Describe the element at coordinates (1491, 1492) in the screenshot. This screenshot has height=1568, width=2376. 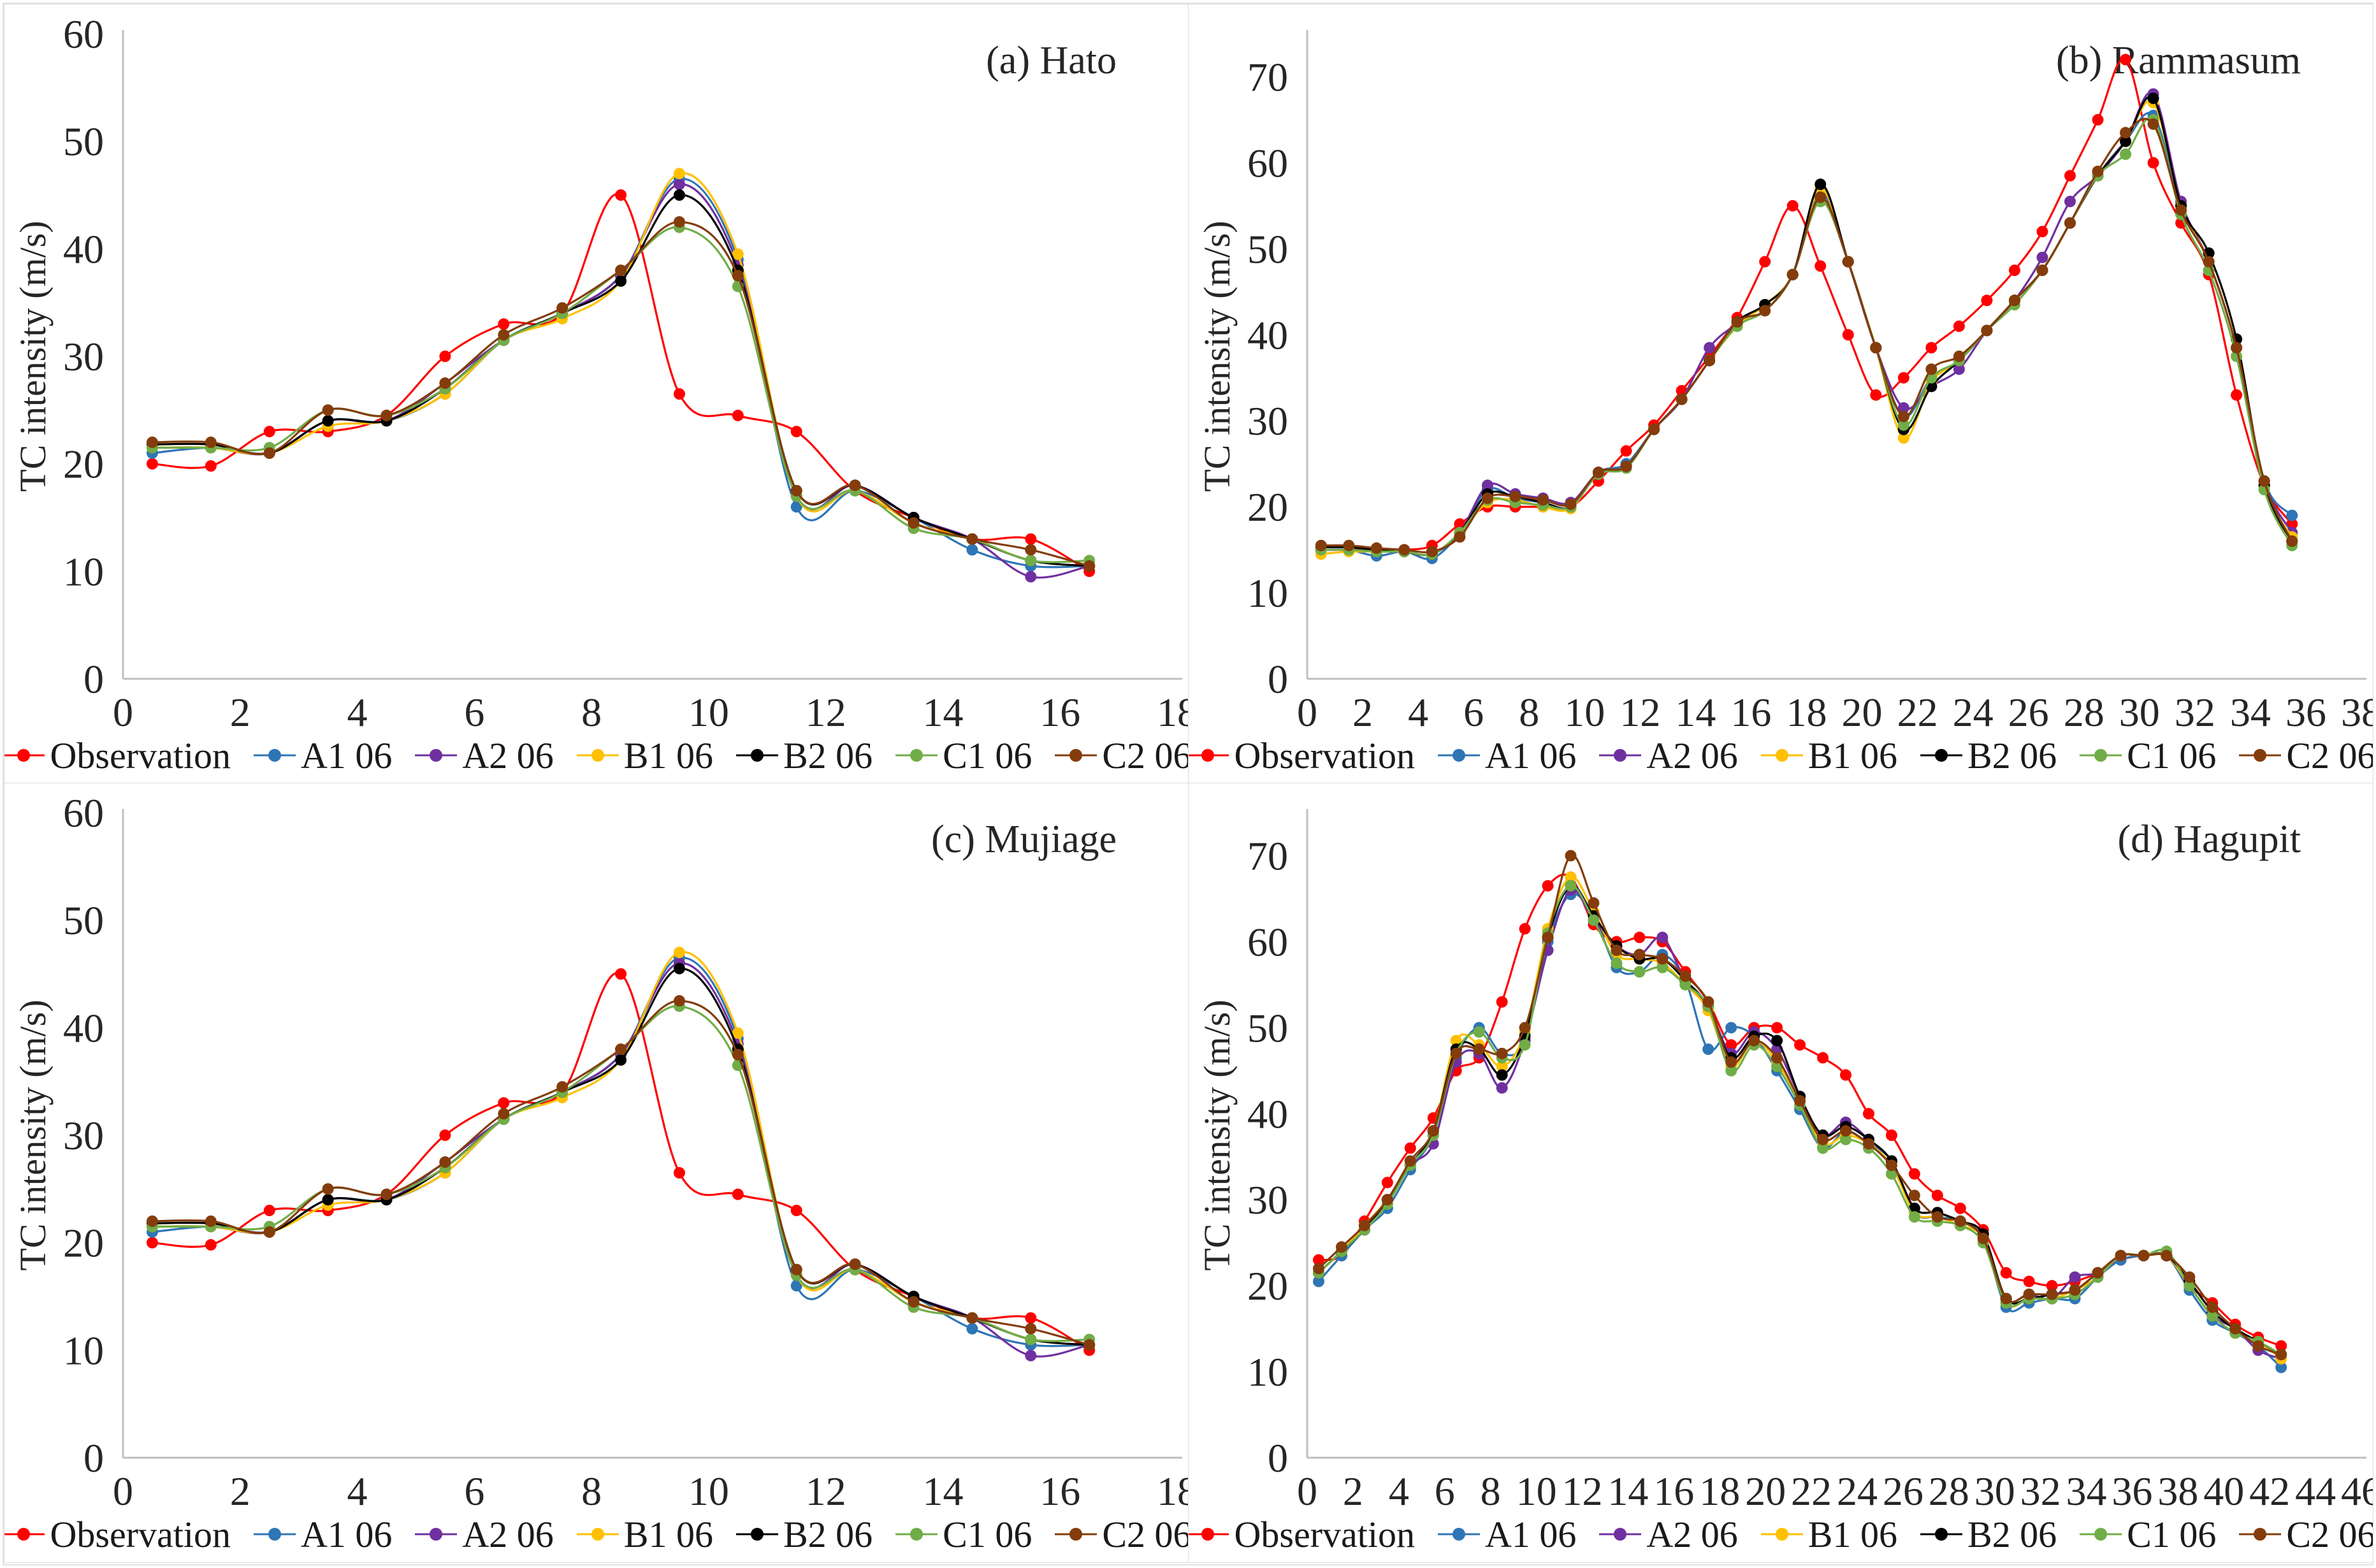
I see `x-tick-label: 8` at that location.